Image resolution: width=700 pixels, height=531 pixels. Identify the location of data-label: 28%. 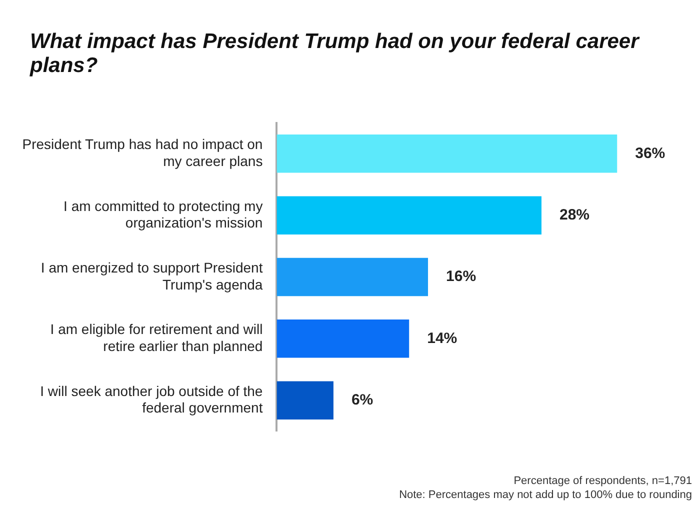
(574, 215).